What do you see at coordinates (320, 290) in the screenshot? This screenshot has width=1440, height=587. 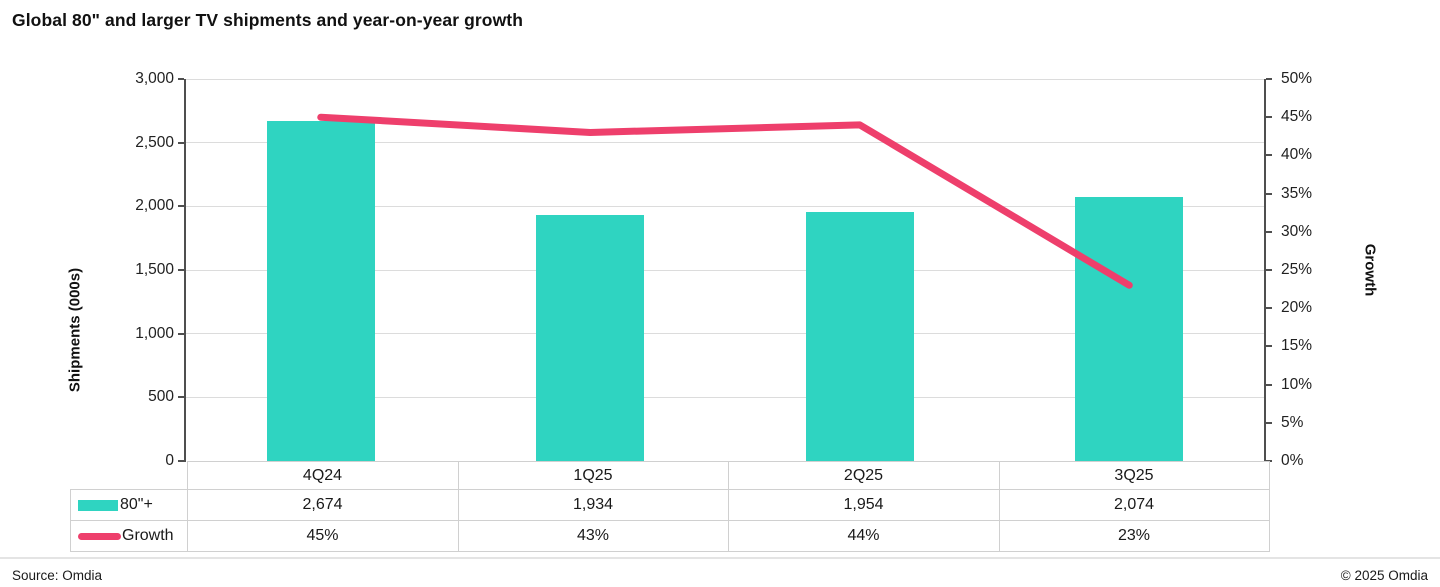 I see `bar-4Q24` at bounding box center [320, 290].